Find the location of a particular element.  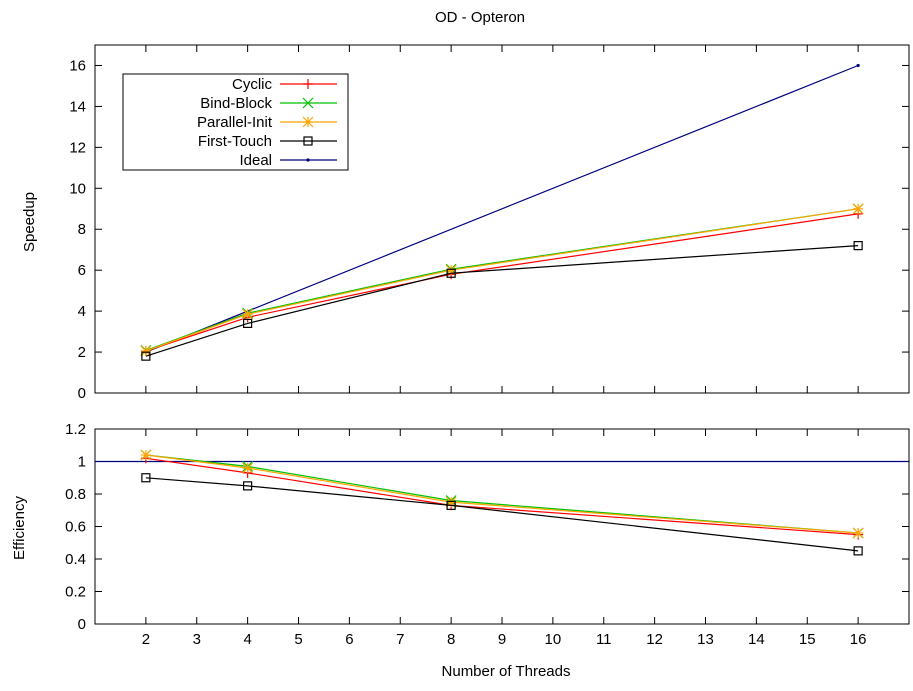

efficiency-xtick-label: 15 is located at coordinates (807, 639).